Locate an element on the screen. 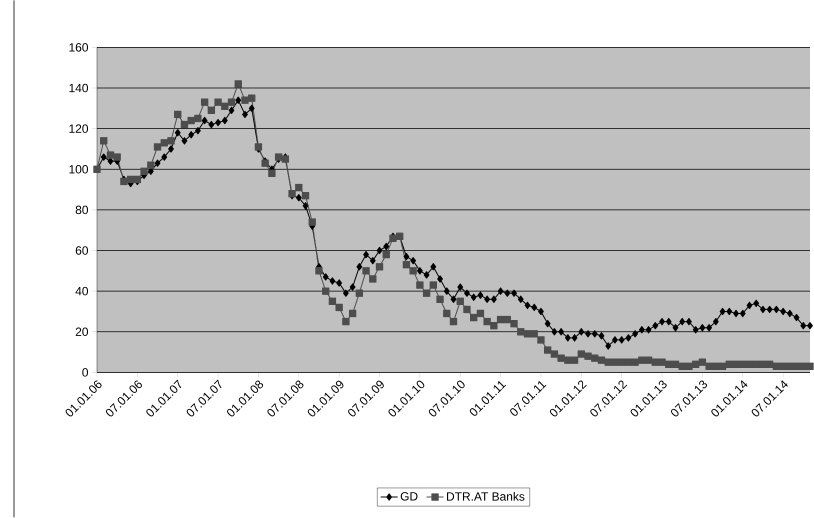 This screenshot has height=518, width=814. y-tick-label: 0 is located at coordinates (85, 372).